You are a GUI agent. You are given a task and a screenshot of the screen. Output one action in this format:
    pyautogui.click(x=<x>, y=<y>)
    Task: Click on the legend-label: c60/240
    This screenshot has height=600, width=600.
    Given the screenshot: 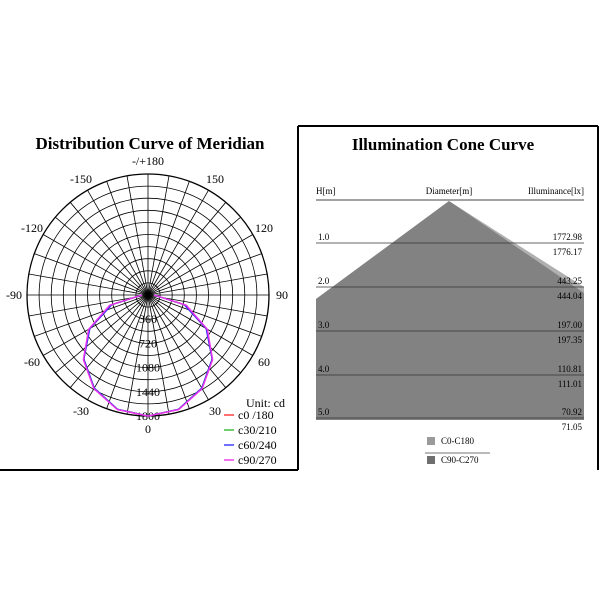 What is the action you would take?
    pyautogui.click(x=257, y=445)
    